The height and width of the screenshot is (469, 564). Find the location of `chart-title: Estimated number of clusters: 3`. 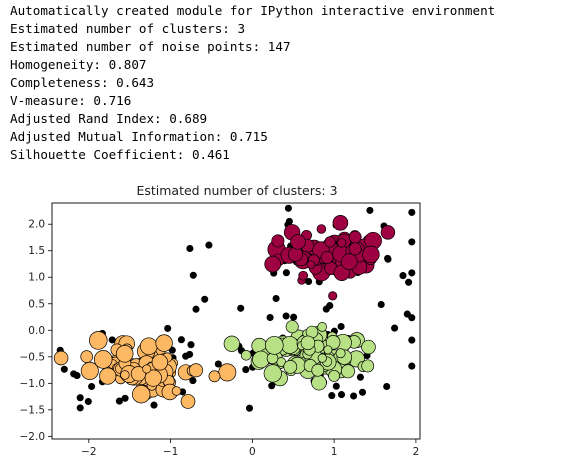

chart-title: Estimated number of clusters: 3 is located at coordinates (236, 190).